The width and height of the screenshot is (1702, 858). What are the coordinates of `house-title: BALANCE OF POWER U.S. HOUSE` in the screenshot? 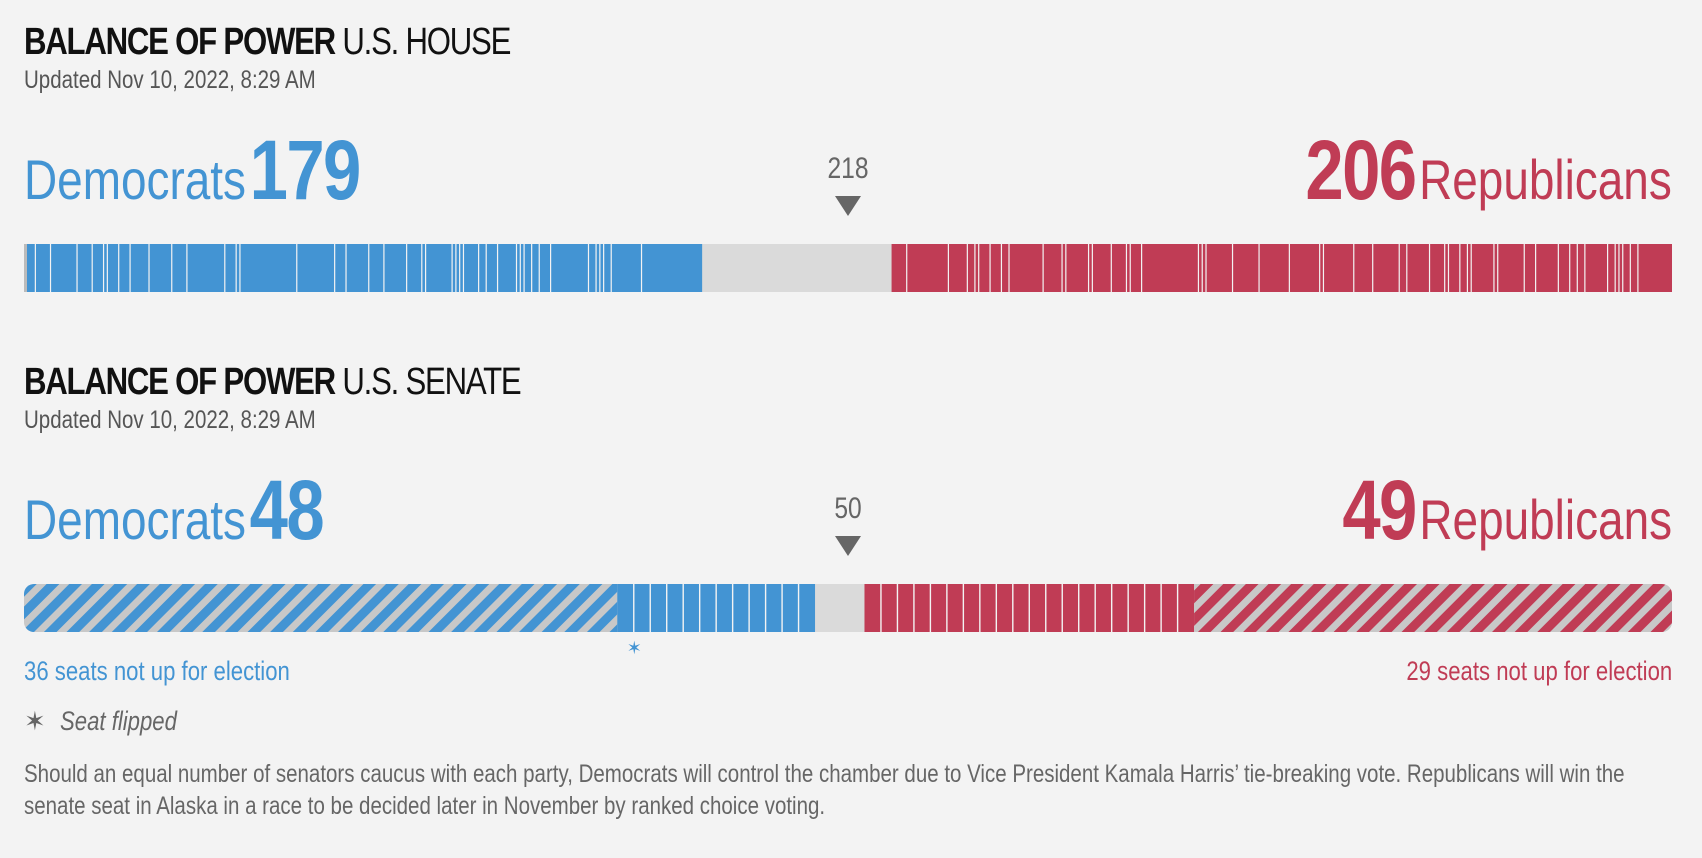 It's located at (699, 42).